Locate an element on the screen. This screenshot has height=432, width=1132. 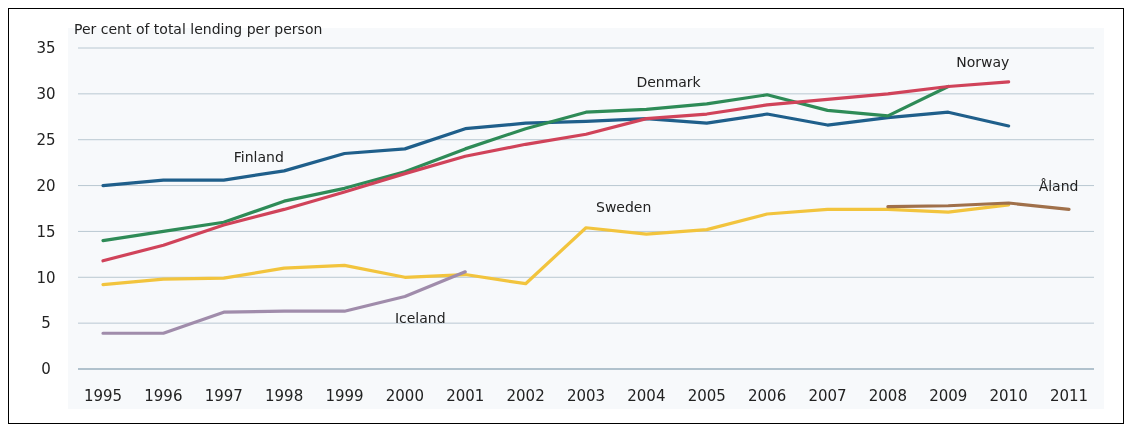
series-label: Norway is located at coordinates (983, 61).